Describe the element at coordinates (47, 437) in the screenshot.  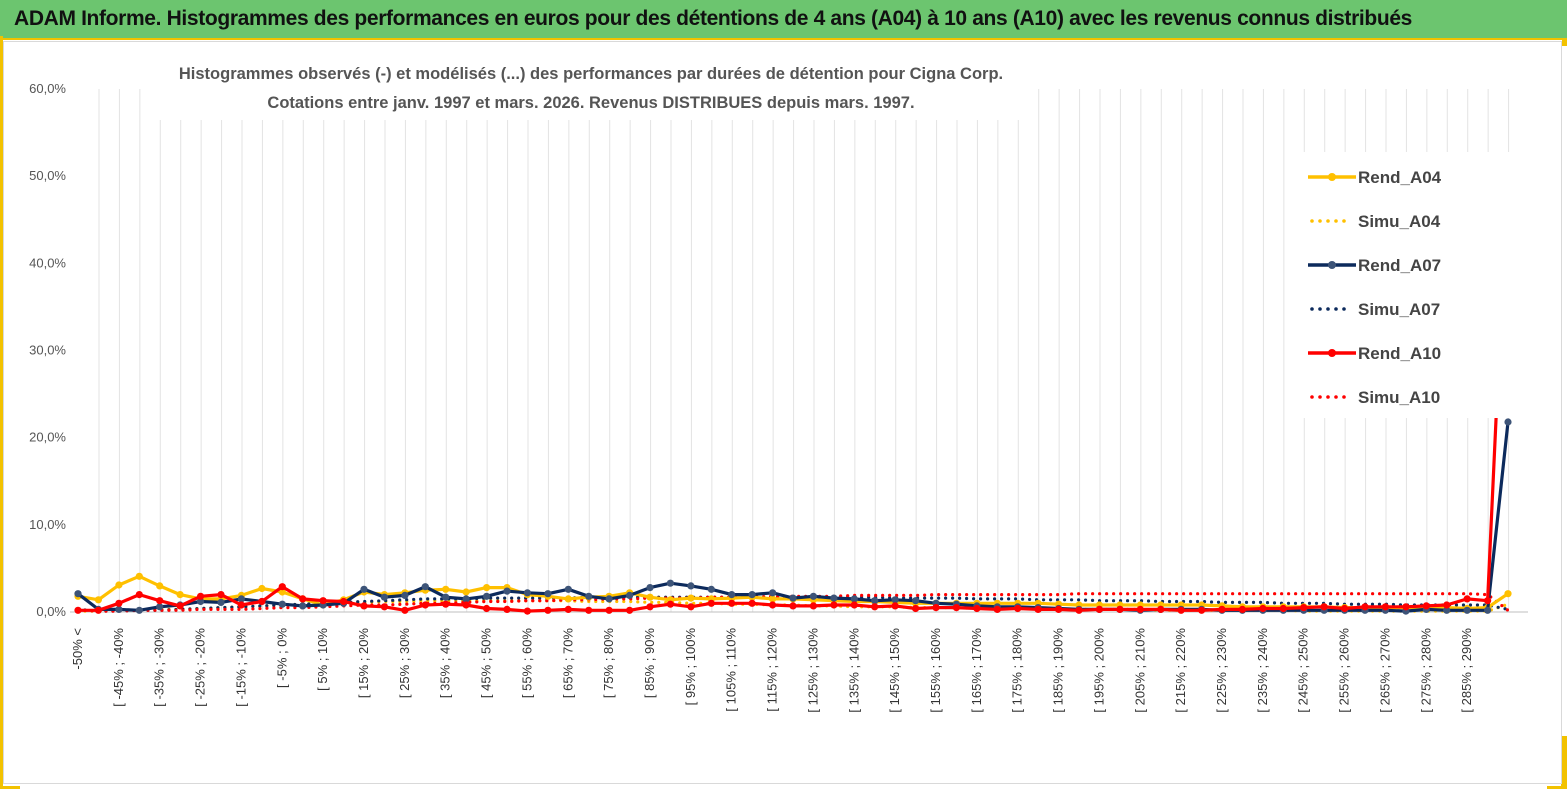
I see `y-tick-label: 20,0%` at that location.